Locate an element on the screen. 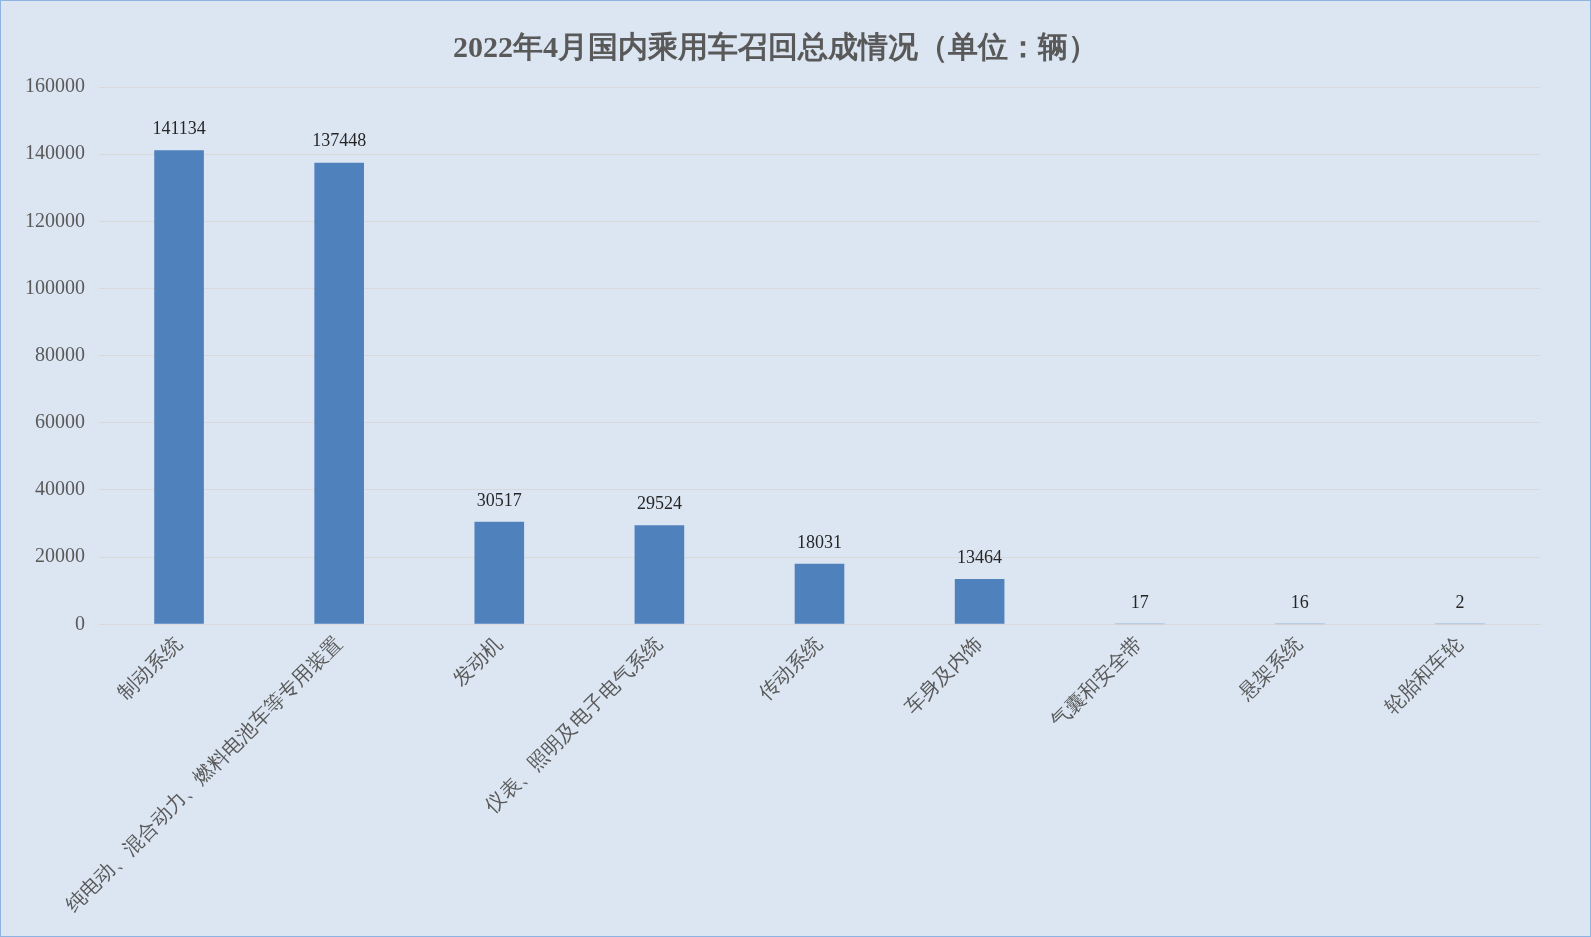  data-label: 17 is located at coordinates (1139, 602).